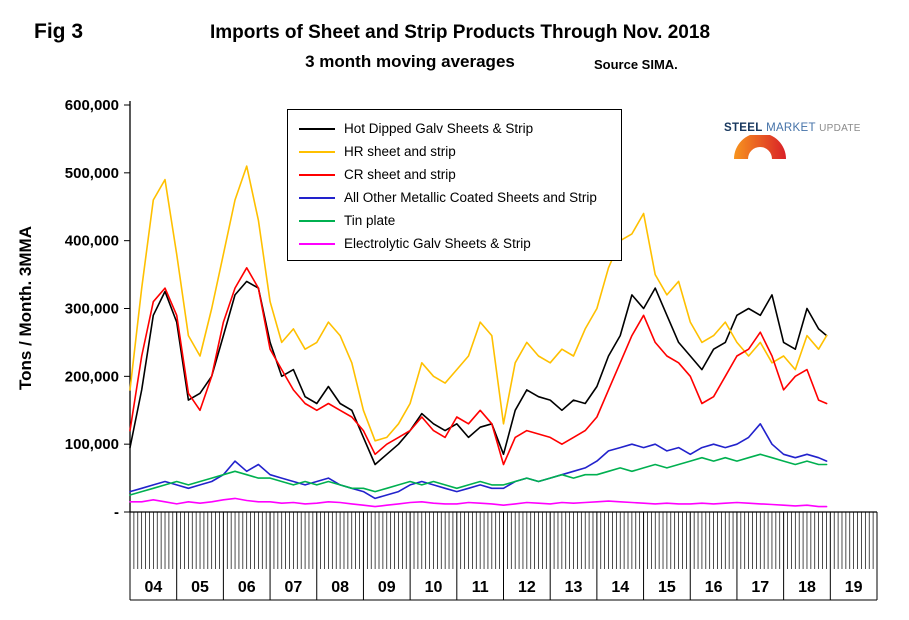 The height and width of the screenshot is (620, 909). What do you see at coordinates (92, 444) in the screenshot?
I see `y-tick-label: 100,000` at bounding box center [92, 444].